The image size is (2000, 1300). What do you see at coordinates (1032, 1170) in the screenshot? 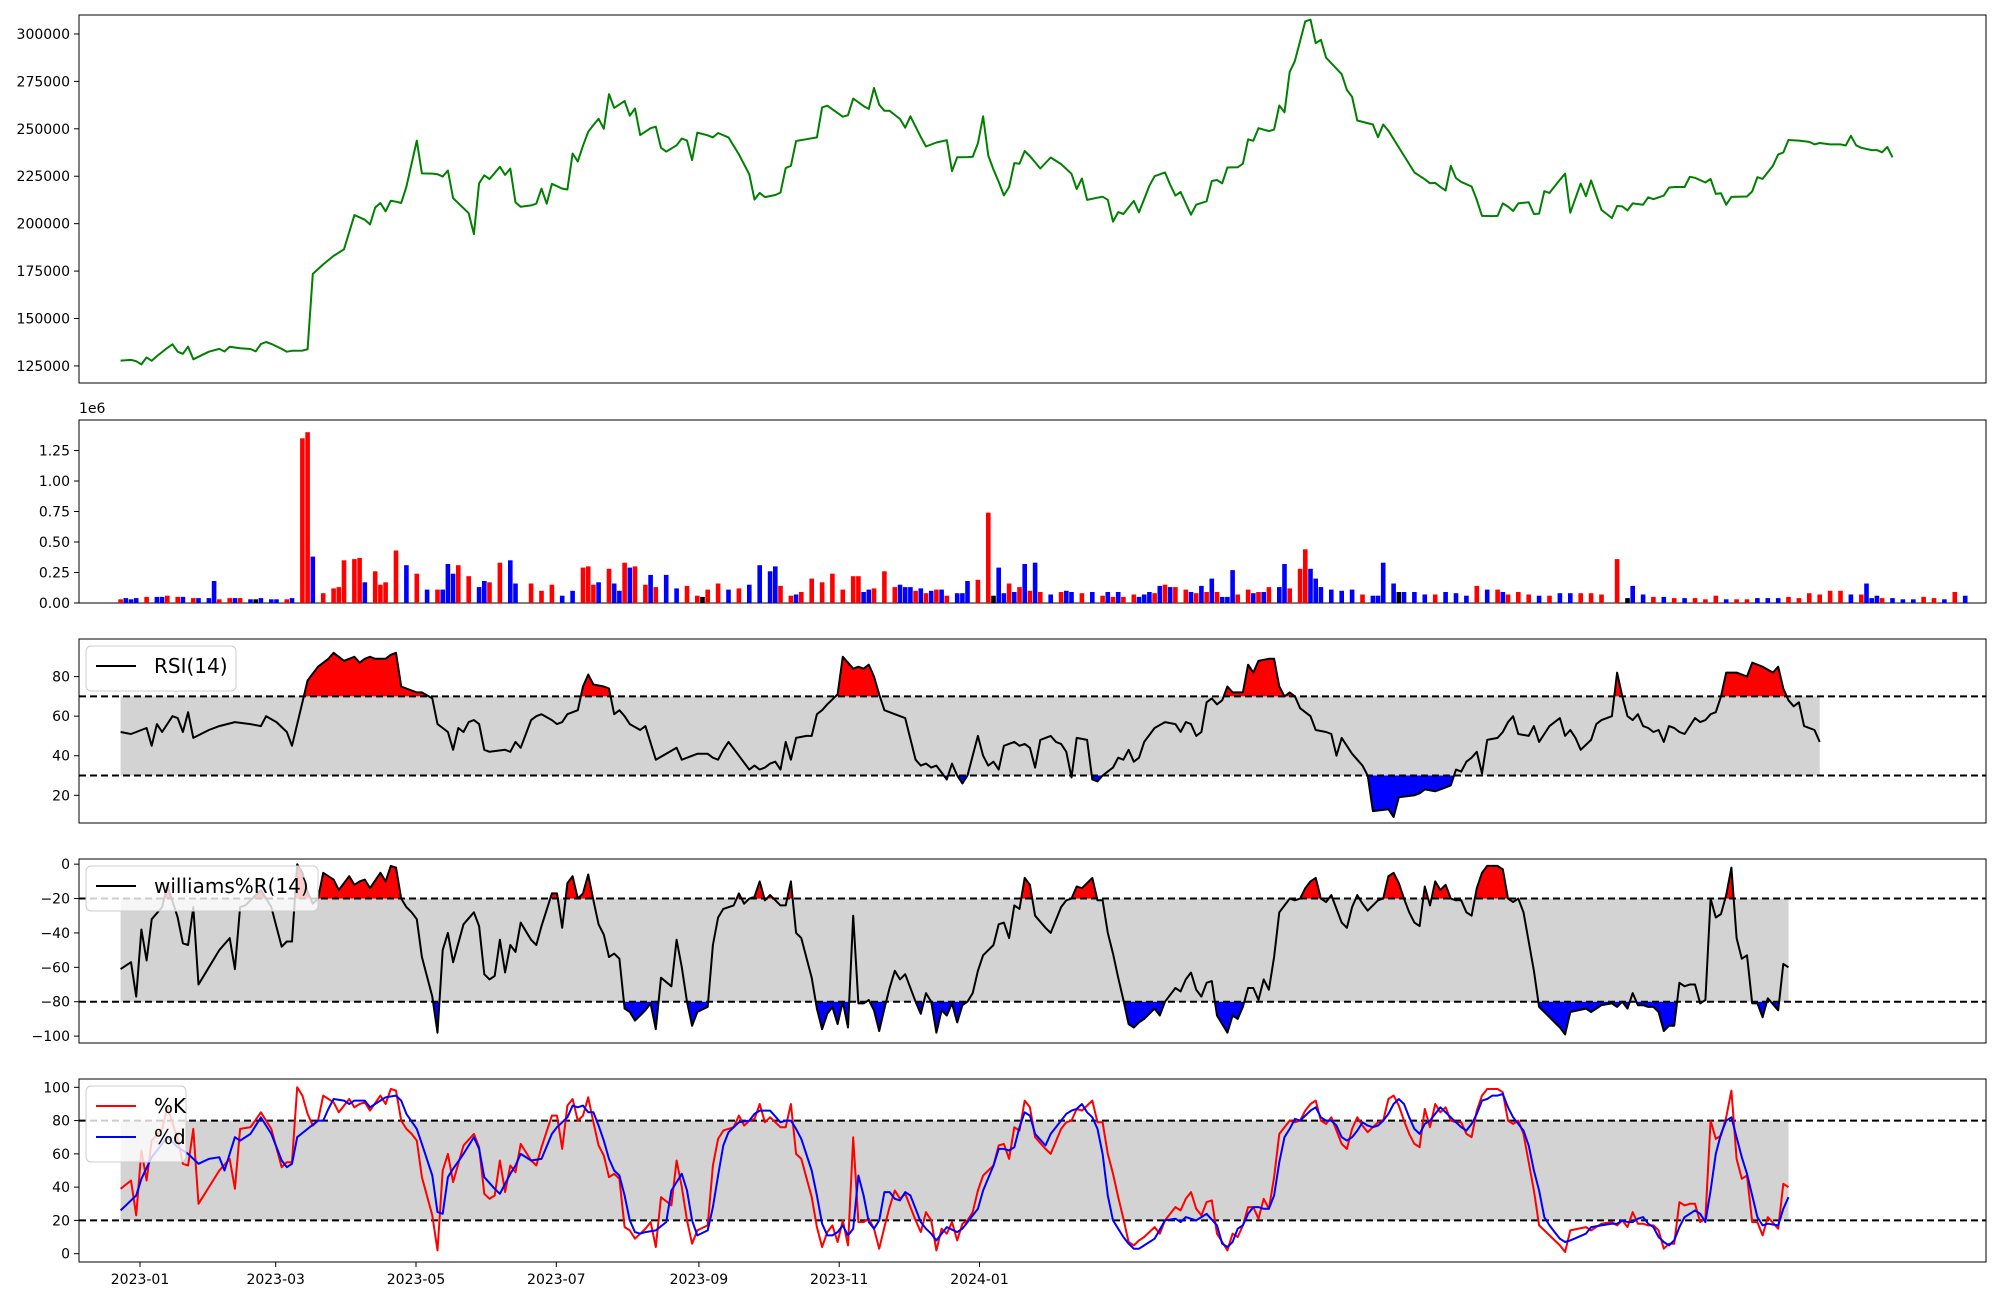
I see `axes-frame` at bounding box center [1032, 1170].